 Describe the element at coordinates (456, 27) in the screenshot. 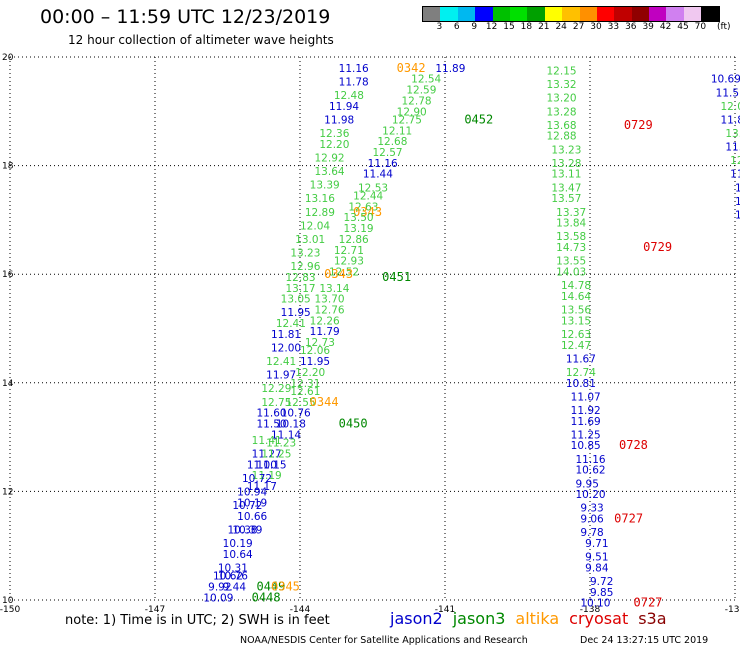

I see `colorbar-label: 6` at that location.